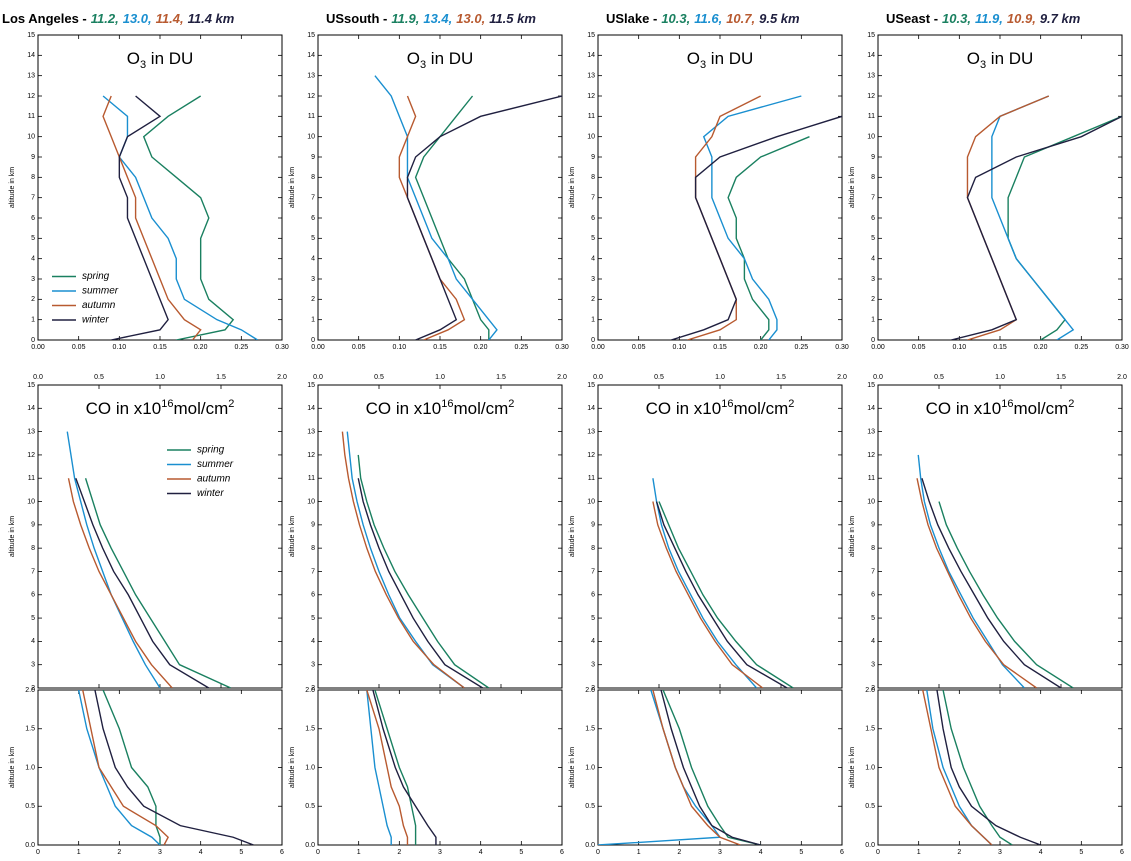 Image resolution: width=1131 pixels, height=861 pixels. Describe the element at coordinates (521, 852) in the screenshot. I see `x-tick-label: 5` at that location.